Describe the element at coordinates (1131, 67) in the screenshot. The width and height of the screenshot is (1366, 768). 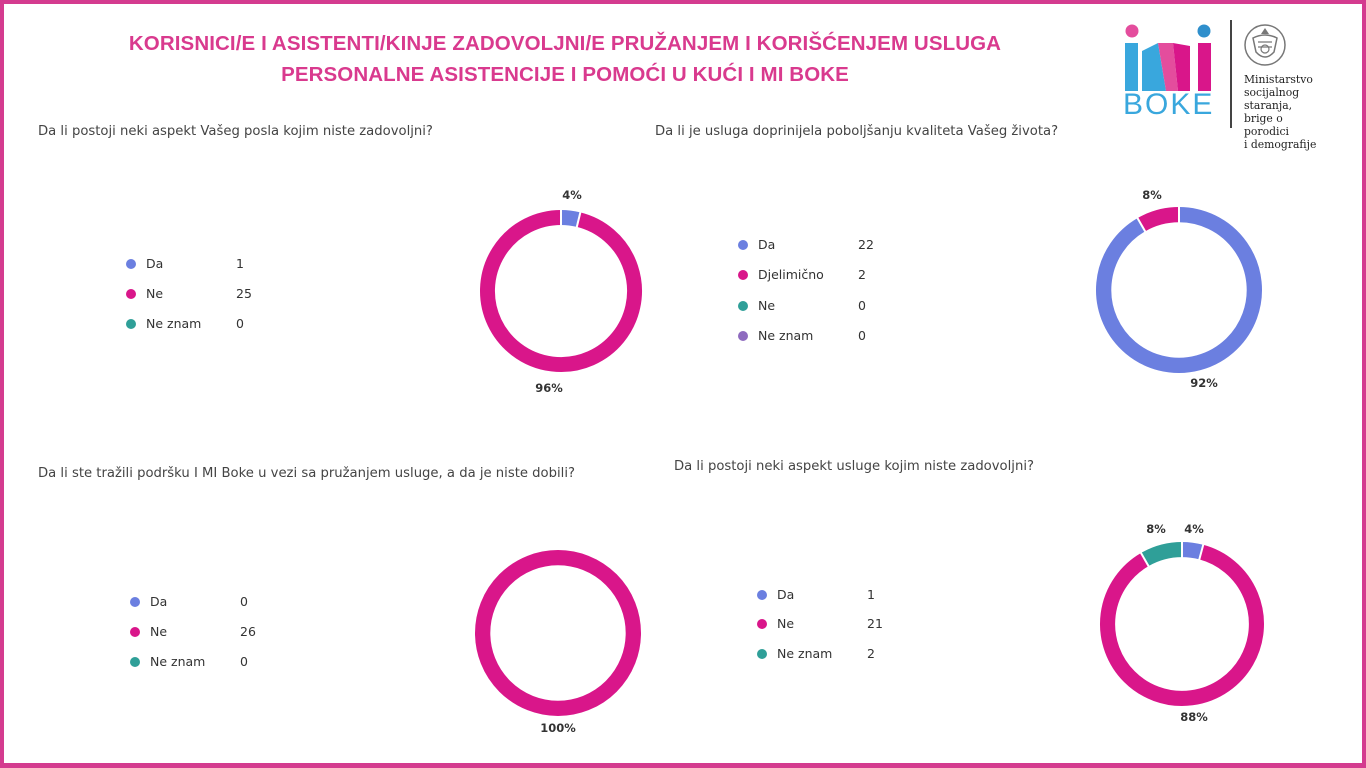
I see `logo-bar-left` at that location.